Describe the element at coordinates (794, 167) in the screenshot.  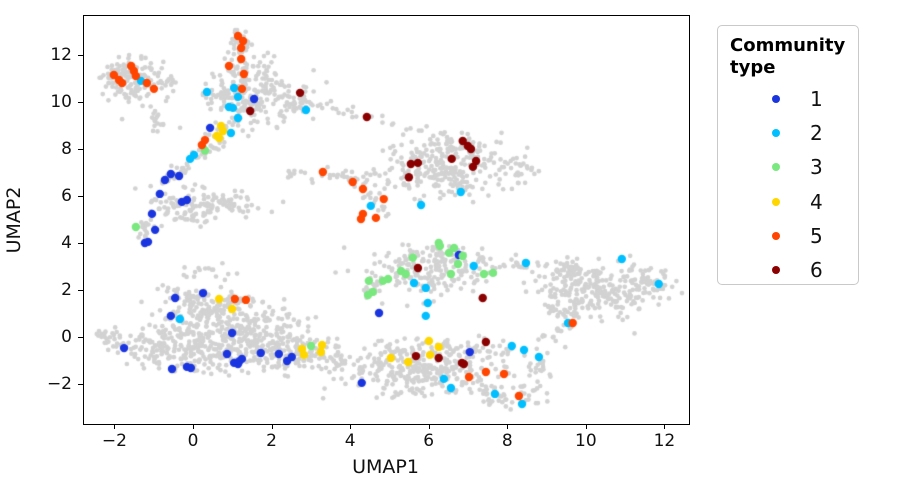
I see `legend-entry-3: 3` at that location.